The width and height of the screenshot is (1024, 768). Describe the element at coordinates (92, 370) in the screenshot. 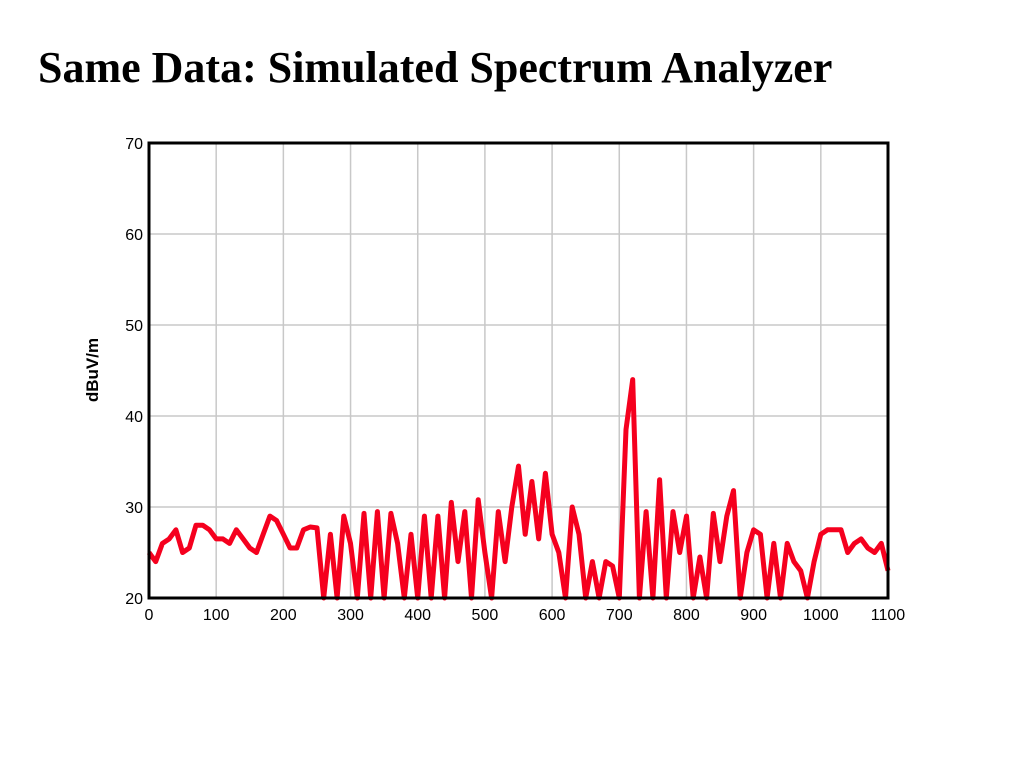

I see `y-axis-label: dBuV/m` at that location.